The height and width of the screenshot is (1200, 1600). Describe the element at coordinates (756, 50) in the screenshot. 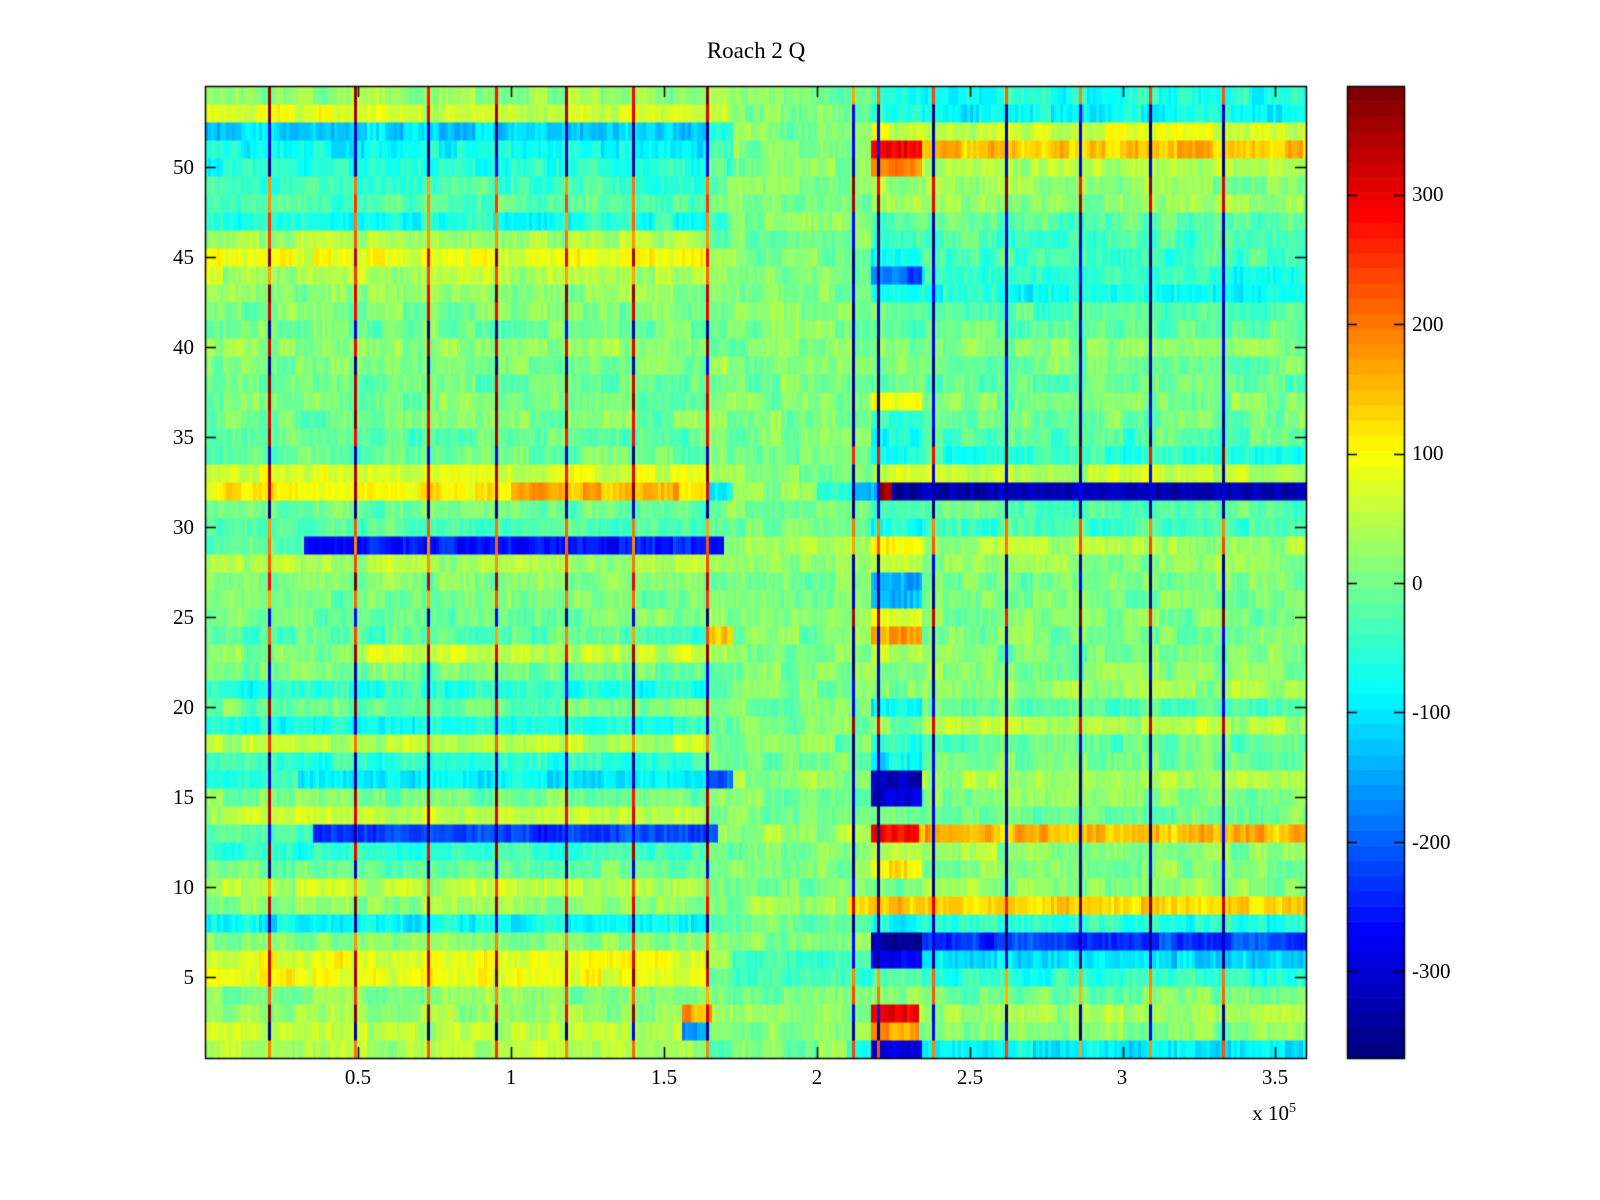

I see `chart-title: Roach 2 Q` at that location.